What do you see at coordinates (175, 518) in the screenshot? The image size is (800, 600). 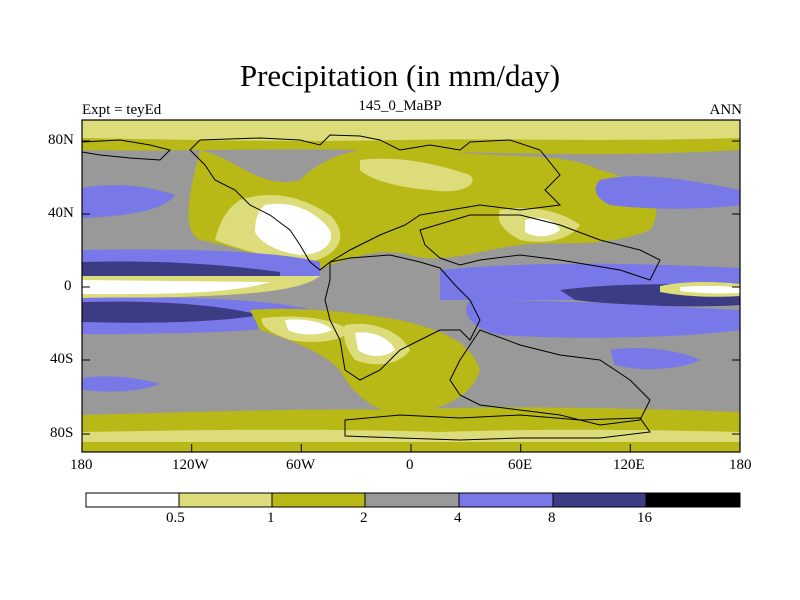 I see `colorbar-label-0-5: 0.5` at bounding box center [175, 518].